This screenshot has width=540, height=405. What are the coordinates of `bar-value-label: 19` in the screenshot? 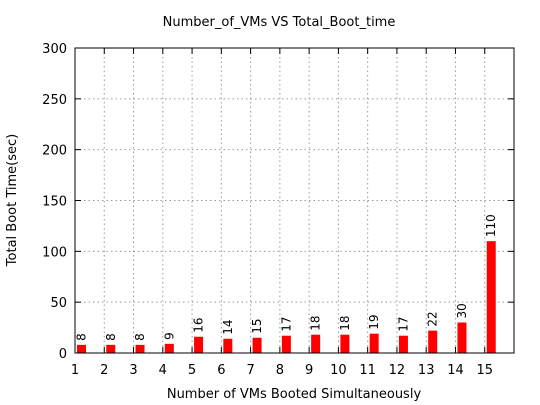 It's located at (374, 321).